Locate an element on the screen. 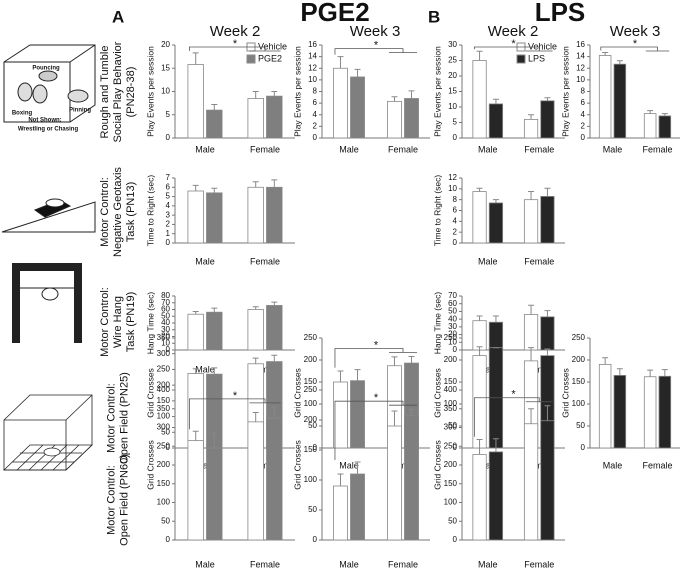 The image size is (688, 576). illustration-slope is located at coordinates (48, 215).